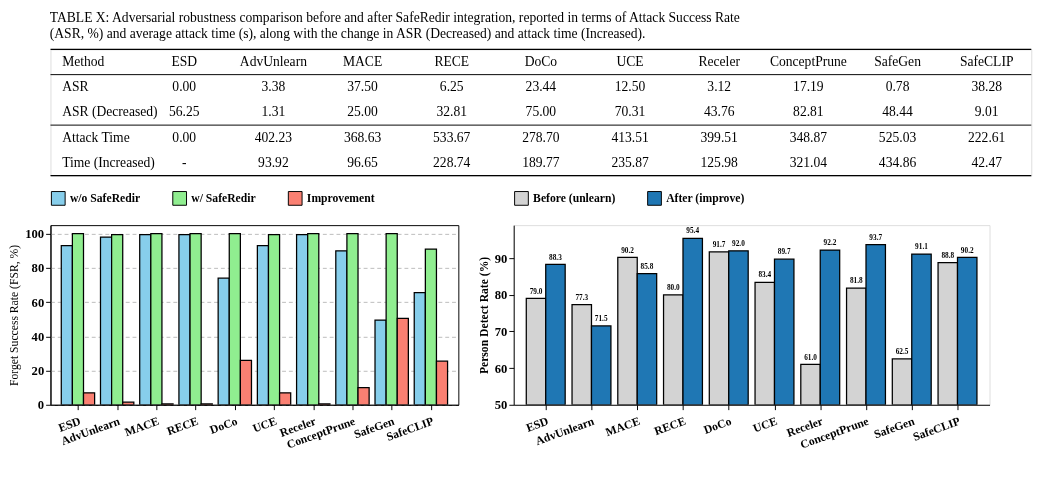  What do you see at coordinates (987, 137) in the screenshot?
I see `text: 222.61` at bounding box center [987, 137].